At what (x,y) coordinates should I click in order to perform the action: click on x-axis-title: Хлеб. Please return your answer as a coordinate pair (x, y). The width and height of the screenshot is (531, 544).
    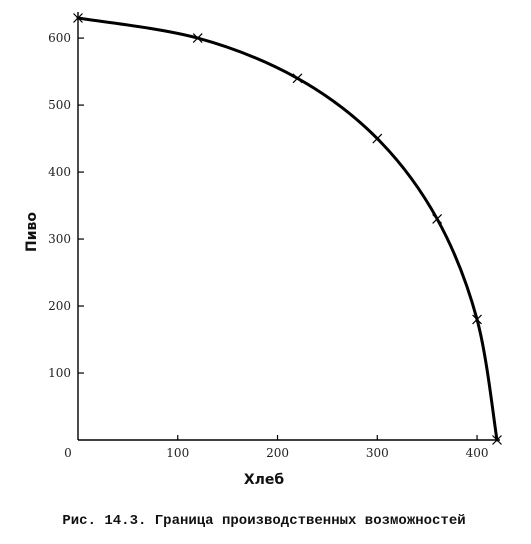
    Looking at the image, I should click on (264, 480).